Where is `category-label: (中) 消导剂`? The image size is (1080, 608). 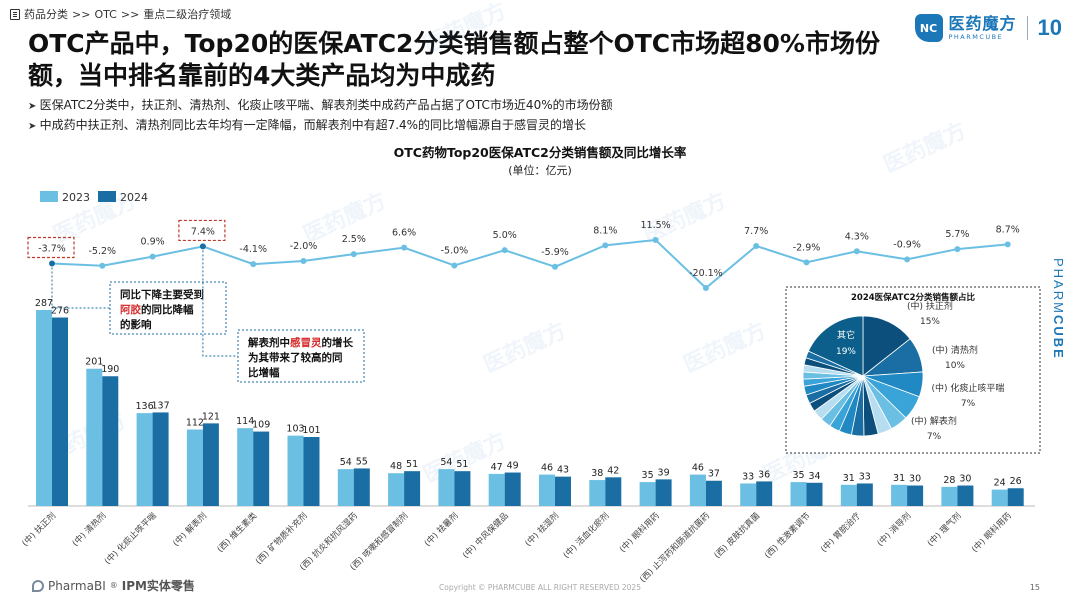 category-label: (中) 消导剂 is located at coordinates (894, 529).